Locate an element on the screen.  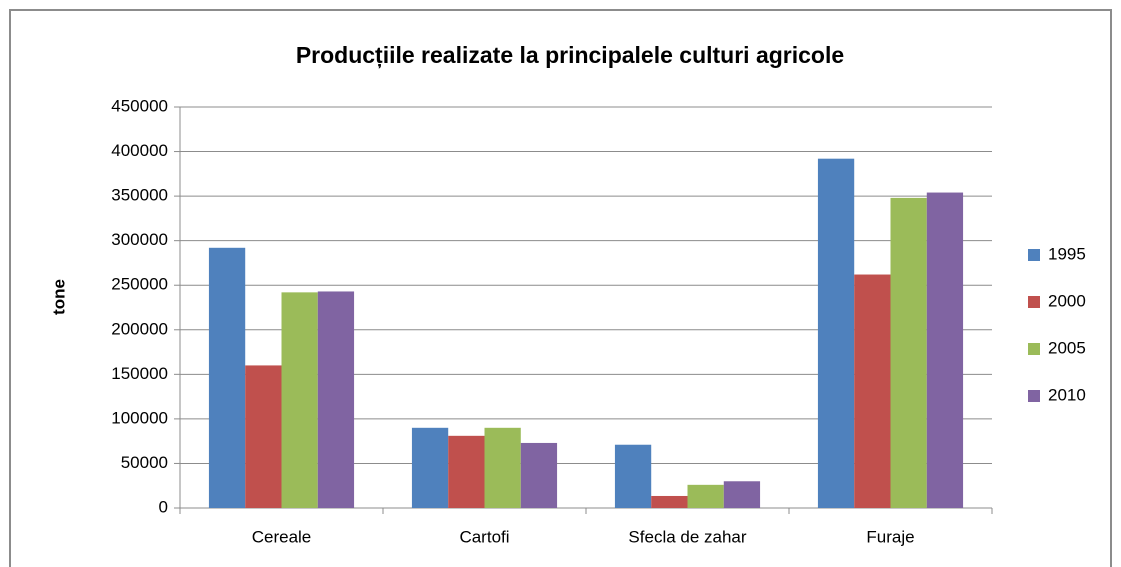
y-tick-label: 350000 is located at coordinates (139, 195).